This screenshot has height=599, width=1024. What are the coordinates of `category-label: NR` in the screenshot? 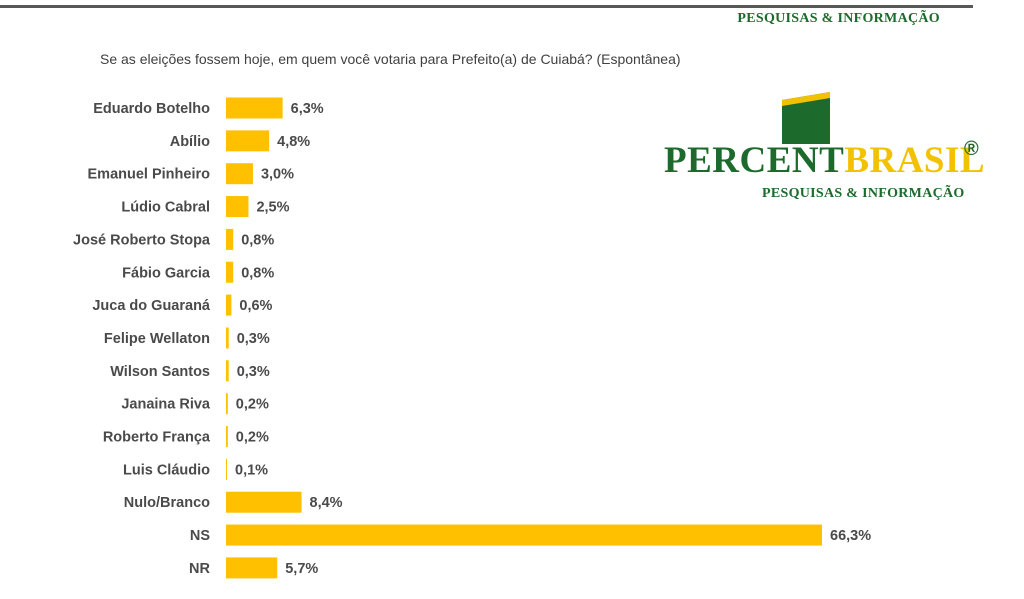 It's located at (199, 569).